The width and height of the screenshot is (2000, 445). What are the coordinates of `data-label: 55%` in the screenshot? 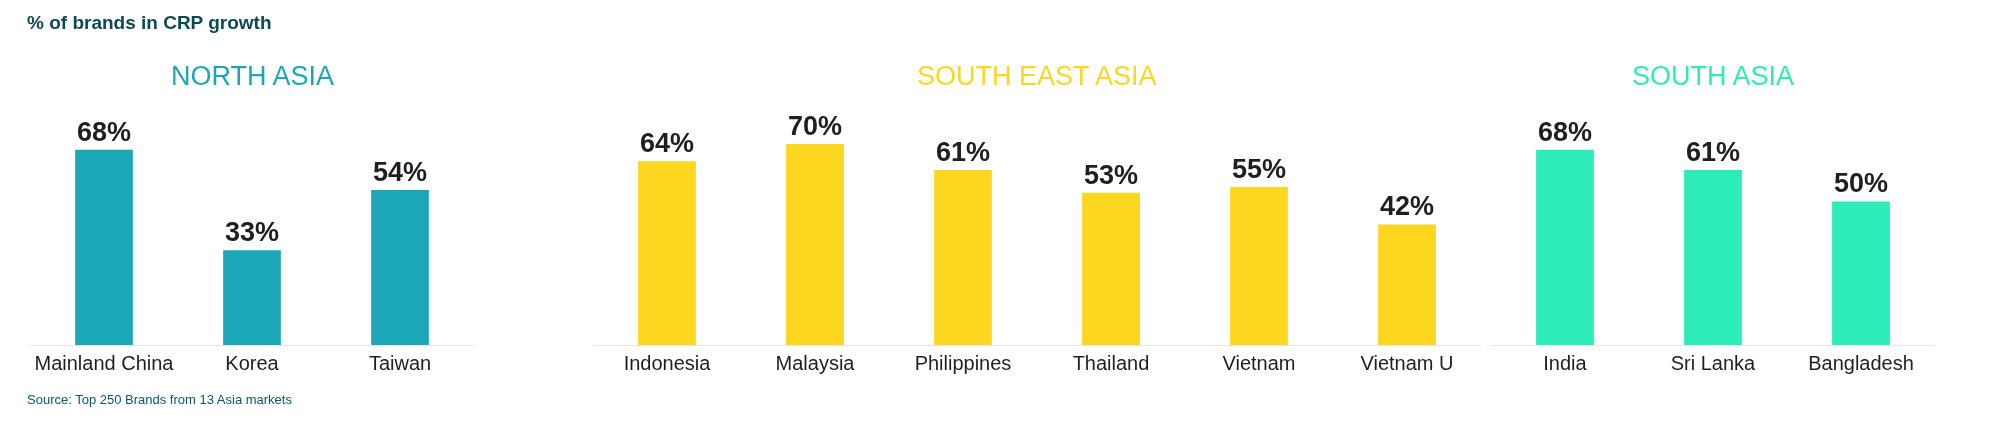 It's located at (1259, 169).